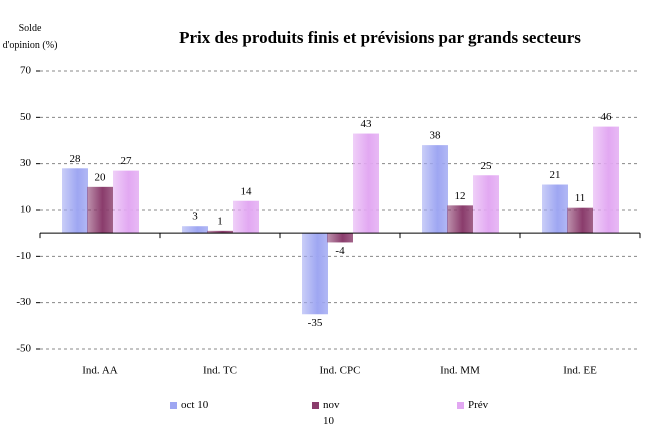  I want to click on legend-label: Prév, so click(478, 405).